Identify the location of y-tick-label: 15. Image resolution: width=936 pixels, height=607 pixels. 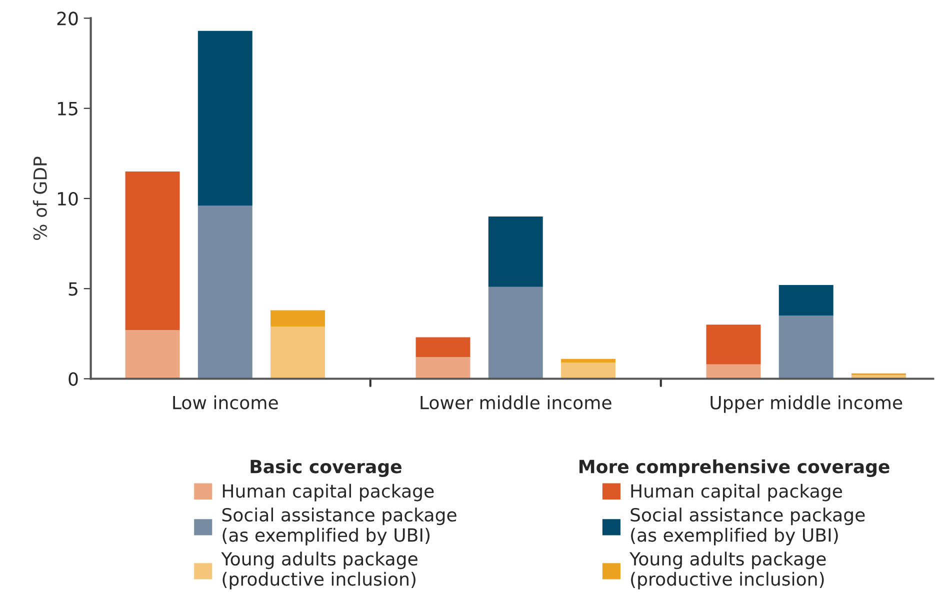
(68, 109).